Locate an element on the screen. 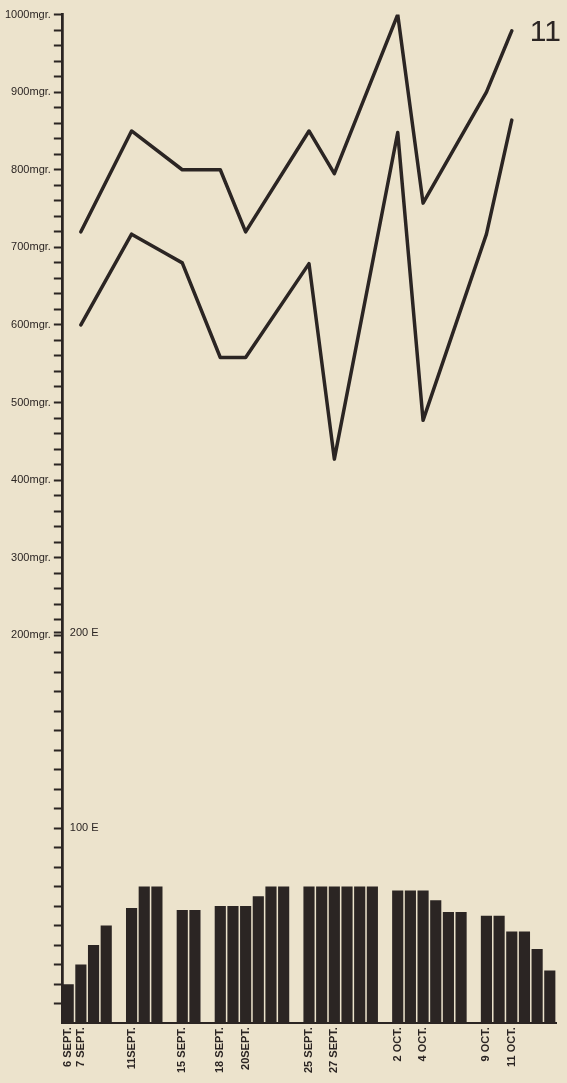 The image size is (567, 1083). x-tick-label: 11 OCT. is located at coordinates (510, 1047).